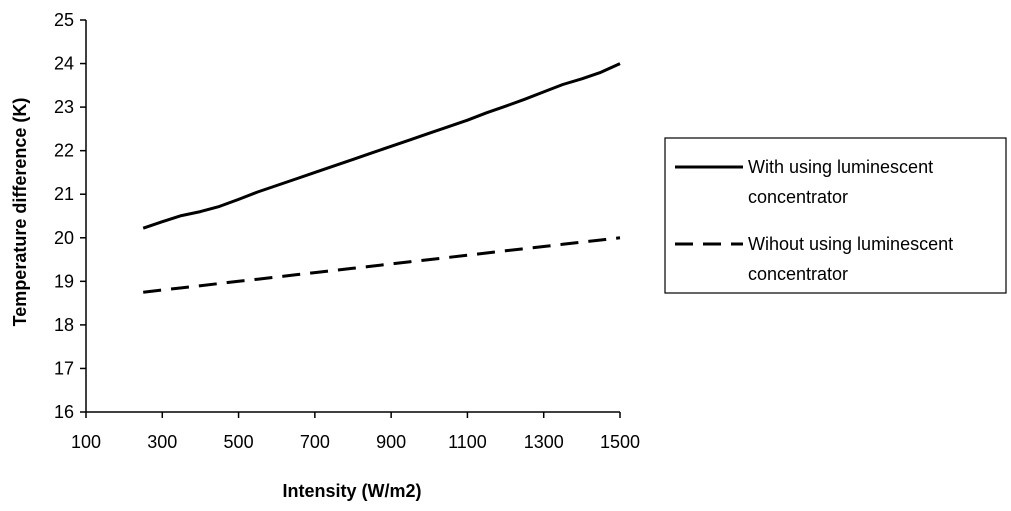  Describe the element at coordinates (64, 64) in the screenshot. I see `y-tick-label: 24` at that location.